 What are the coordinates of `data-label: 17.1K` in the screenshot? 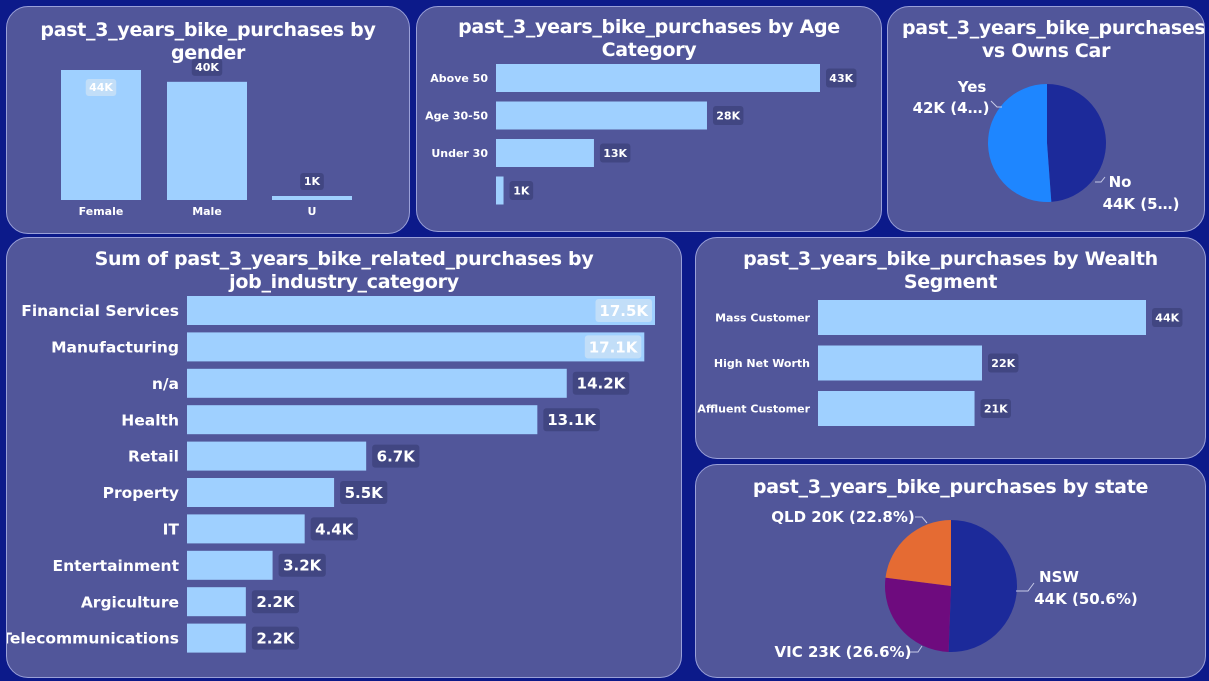 It's located at (614, 347).